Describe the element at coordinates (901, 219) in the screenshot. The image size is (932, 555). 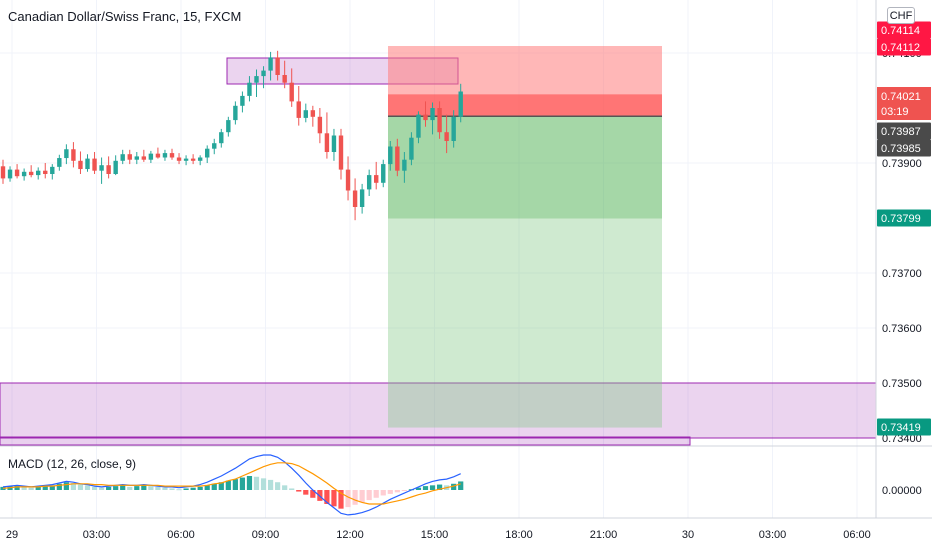
I see `price-badge-target-text: 0.73799` at that location.